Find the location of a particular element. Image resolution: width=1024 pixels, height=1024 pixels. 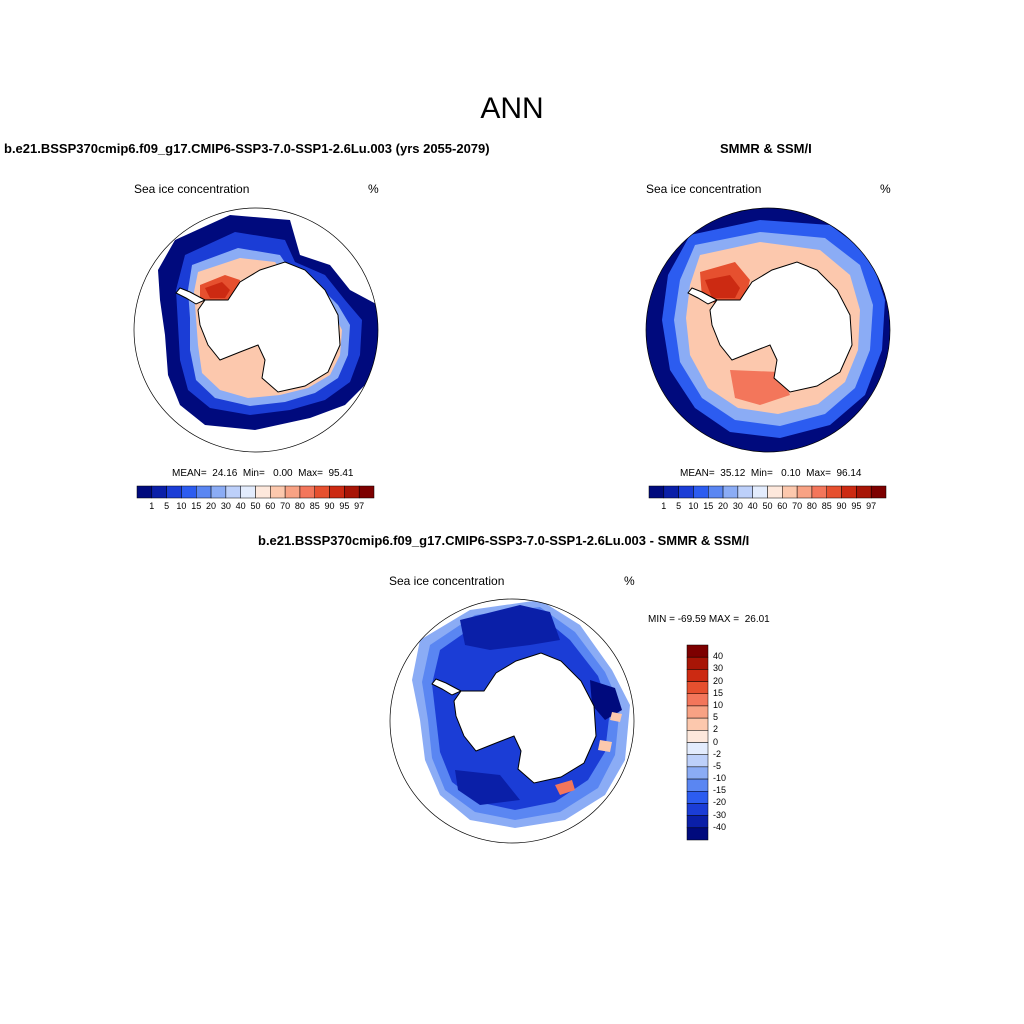

right-peninsula is located at coordinates (703, 296).